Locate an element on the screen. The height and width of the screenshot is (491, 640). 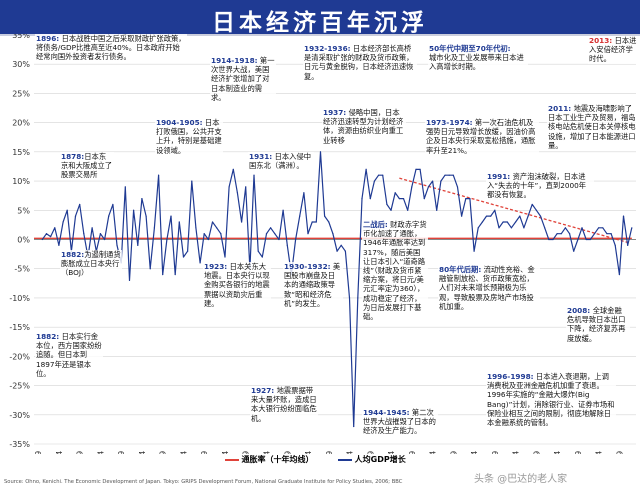
annotation-year: 1882: is located at coordinates (48, 336).